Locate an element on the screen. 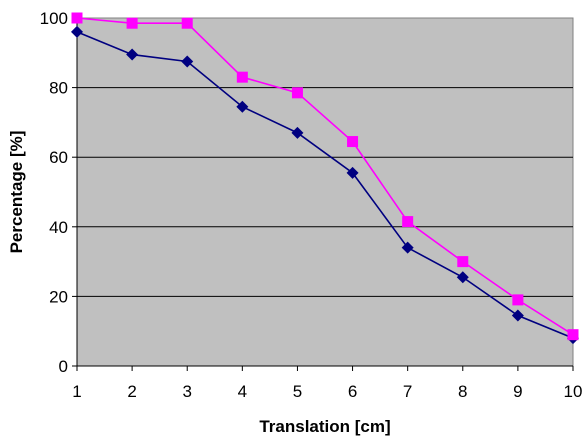 The width and height of the screenshot is (586, 439). y-tick-label: 100 is located at coordinates (54, 18).